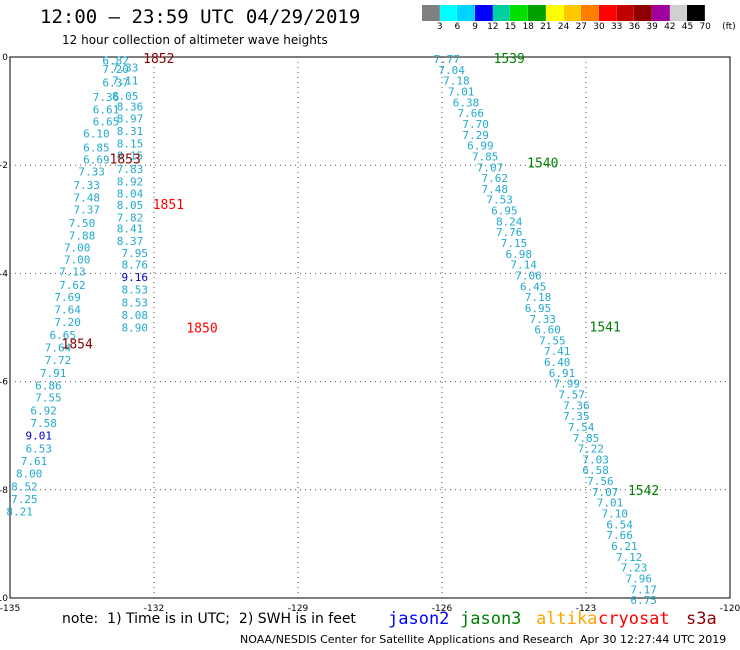 The width and height of the screenshot is (740, 650). I want to click on wave-height-value: 7.00, so click(77, 247).